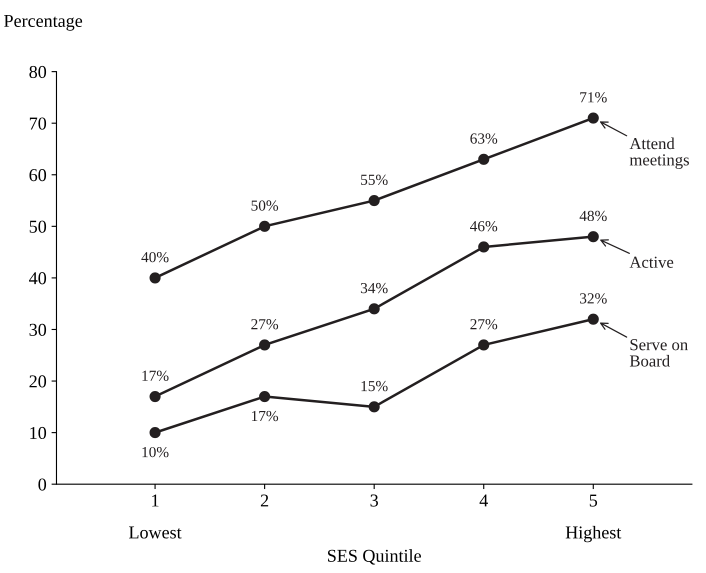 The image size is (706, 573). What do you see at coordinates (38, 330) in the screenshot?
I see `y-tick-label: 30` at bounding box center [38, 330].